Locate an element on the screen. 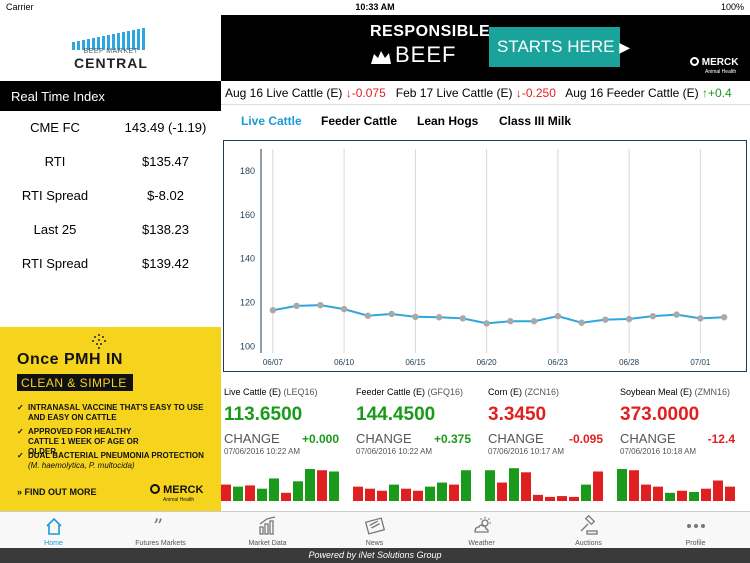 The image size is (750, 563). quote-timestamp: 07/06/2016 10:18 AM is located at coordinates (658, 451).